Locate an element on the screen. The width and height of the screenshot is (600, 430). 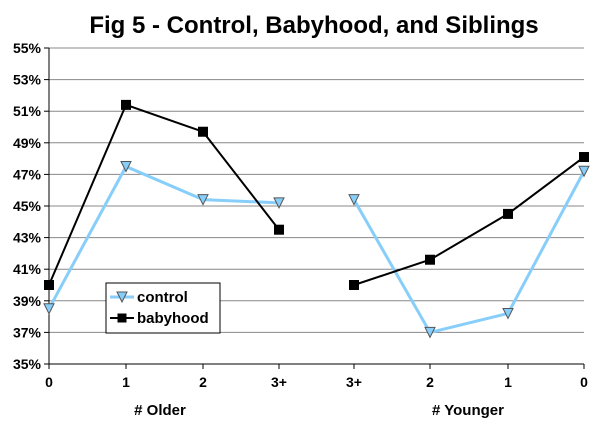
legend-marker-control is located at coordinates (122, 297).